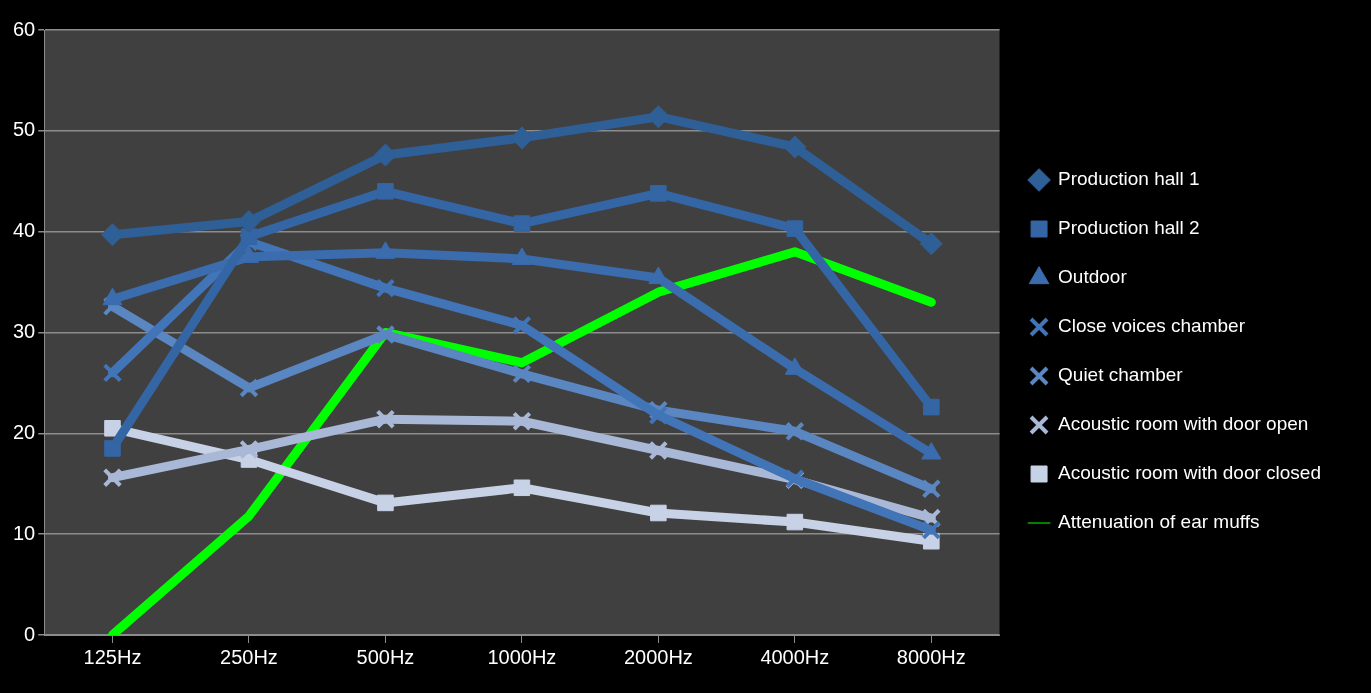 The height and width of the screenshot is (693, 1371). Describe the element at coordinates (658, 656) in the screenshot. I see `x-tick-label: 2000Hz` at that location.